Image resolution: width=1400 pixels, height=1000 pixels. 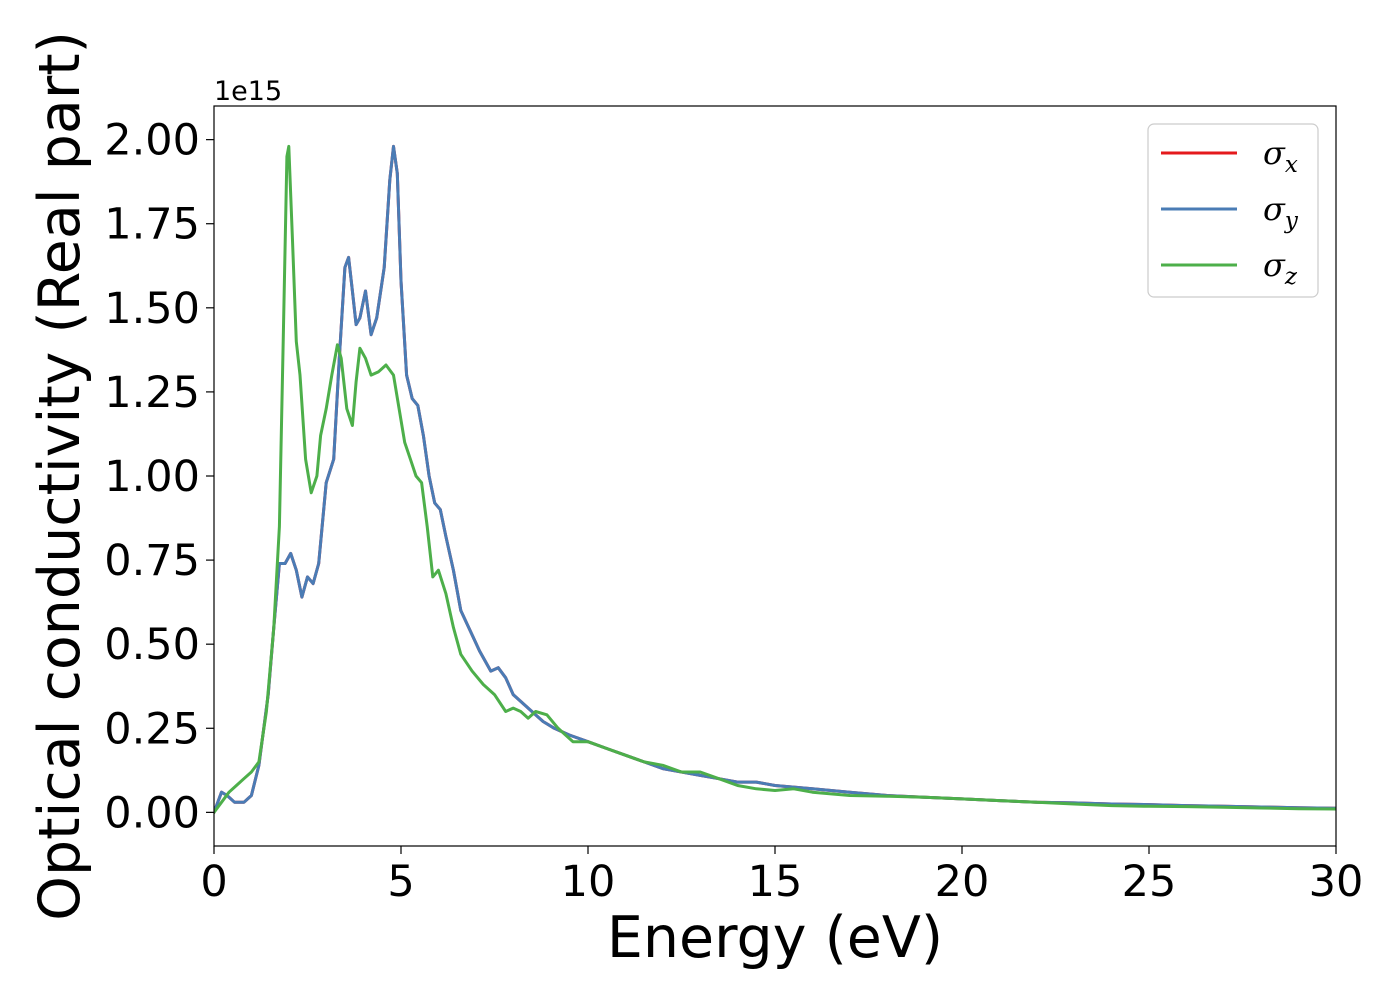 What do you see at coordinates (152, 729) in the screenshot?
I see `y-tick-label: 0.25` at bounding box center [152, 729].